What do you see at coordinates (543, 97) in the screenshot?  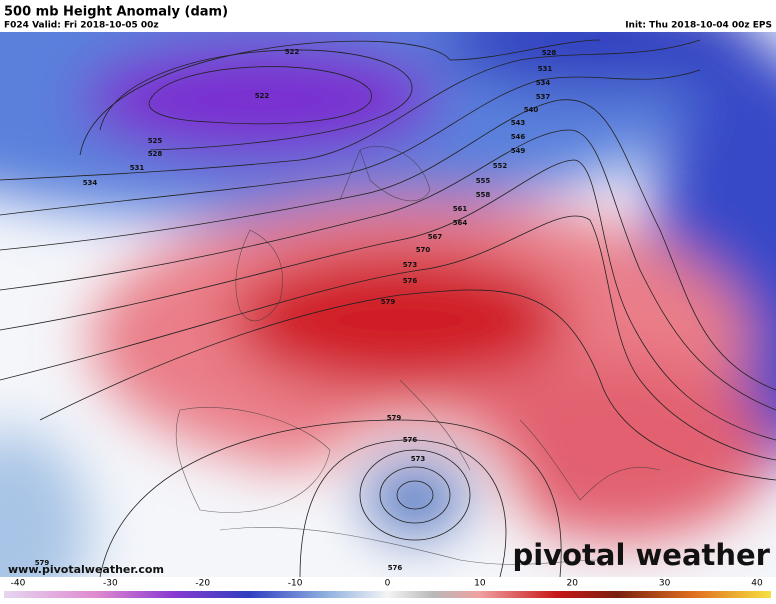 I see `contour-label: 537` at bounding box center [543, 97].